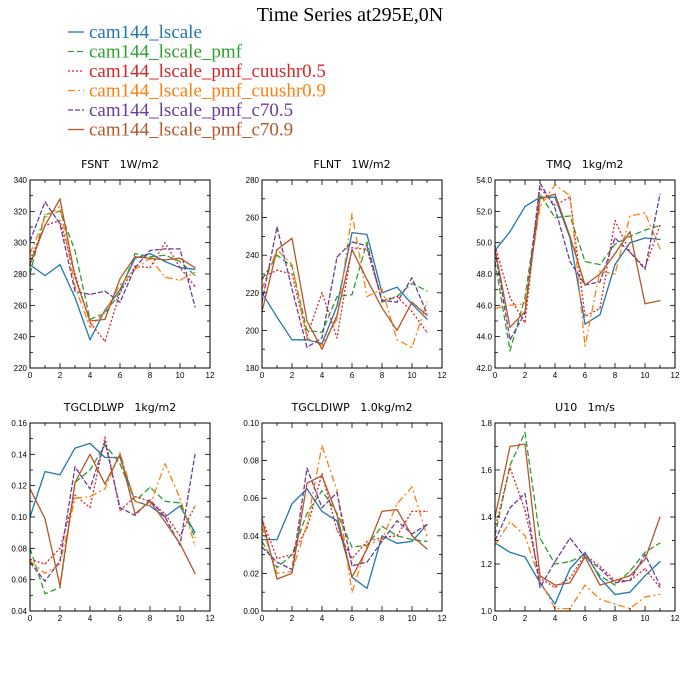  What do you see at coordinates (253, 218) in the screenshot?
I see `y-tick-label: 260` at bounding box center [253, 218].